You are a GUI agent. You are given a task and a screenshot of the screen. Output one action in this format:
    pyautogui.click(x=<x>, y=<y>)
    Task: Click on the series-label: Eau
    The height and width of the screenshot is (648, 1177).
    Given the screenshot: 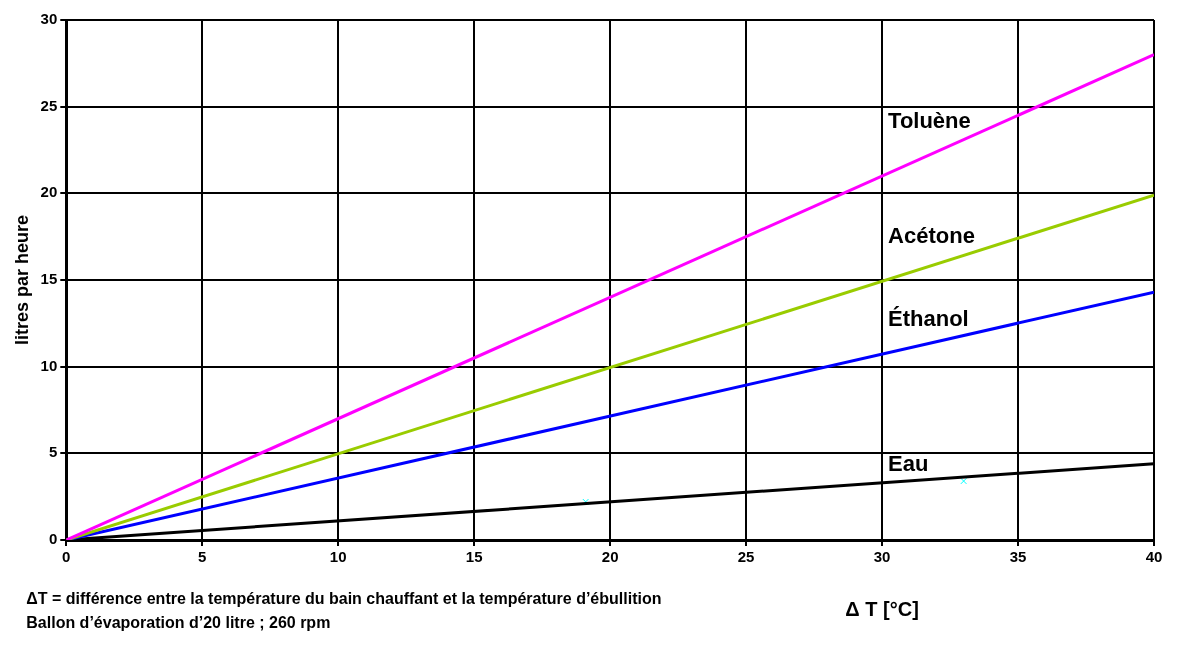 What is the action you would take?
    pyautogui.click(x=908, y=464)
    